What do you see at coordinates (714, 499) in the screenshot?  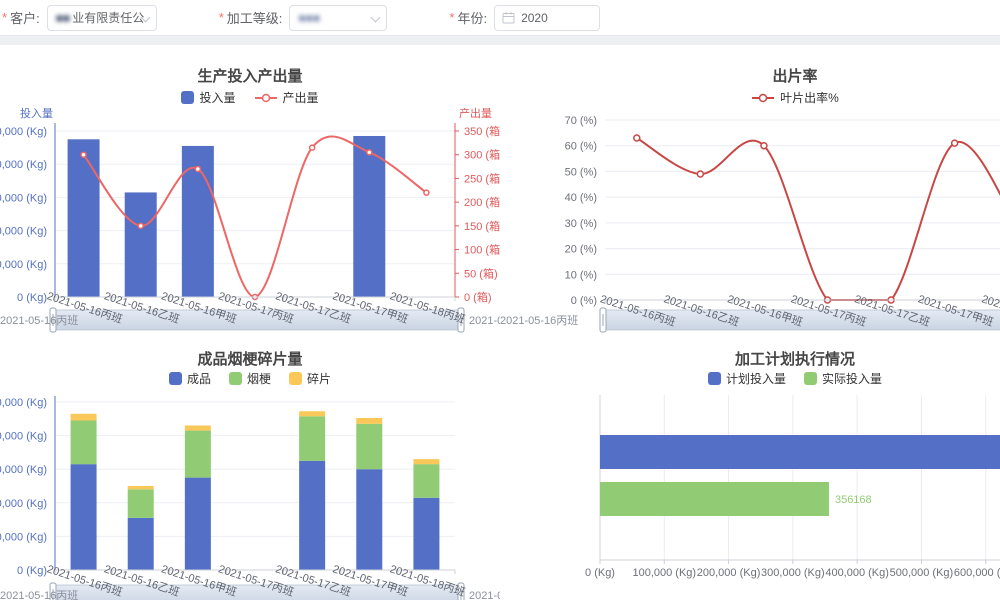 I see `hbar-实际投入量` at bounding box center [714, 499].